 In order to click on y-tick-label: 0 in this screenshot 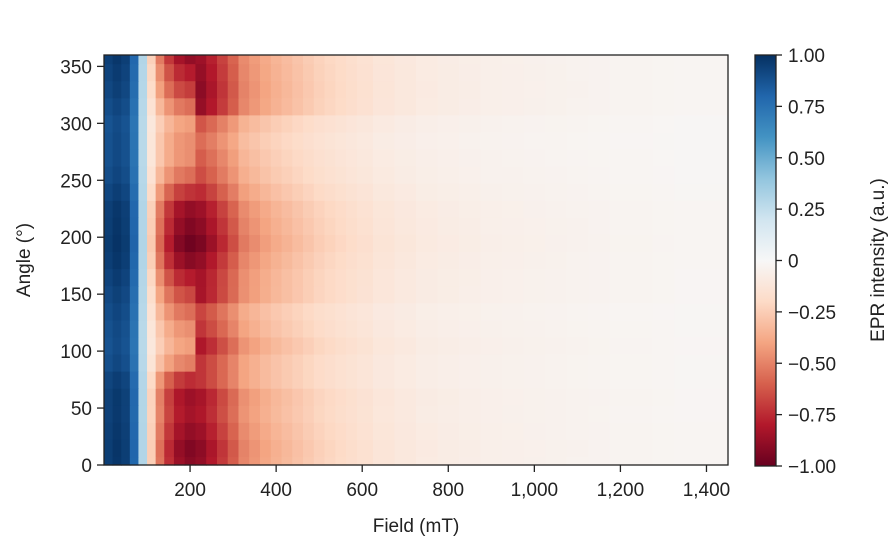, I will do `click(86, 466)`.